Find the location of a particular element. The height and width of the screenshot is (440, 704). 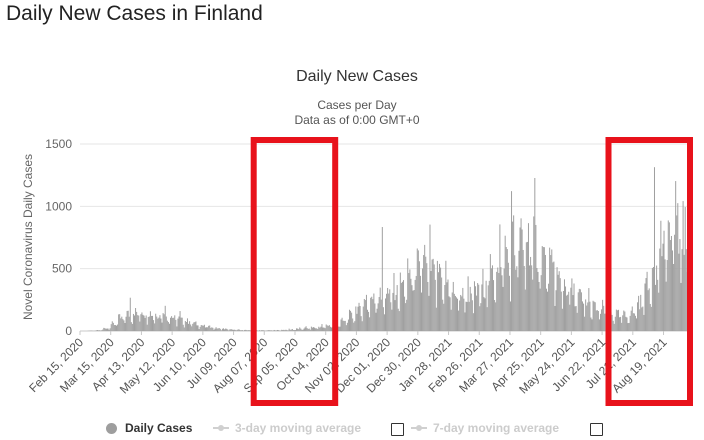

checkbox-3day-average is located at coordinates (397, 429).